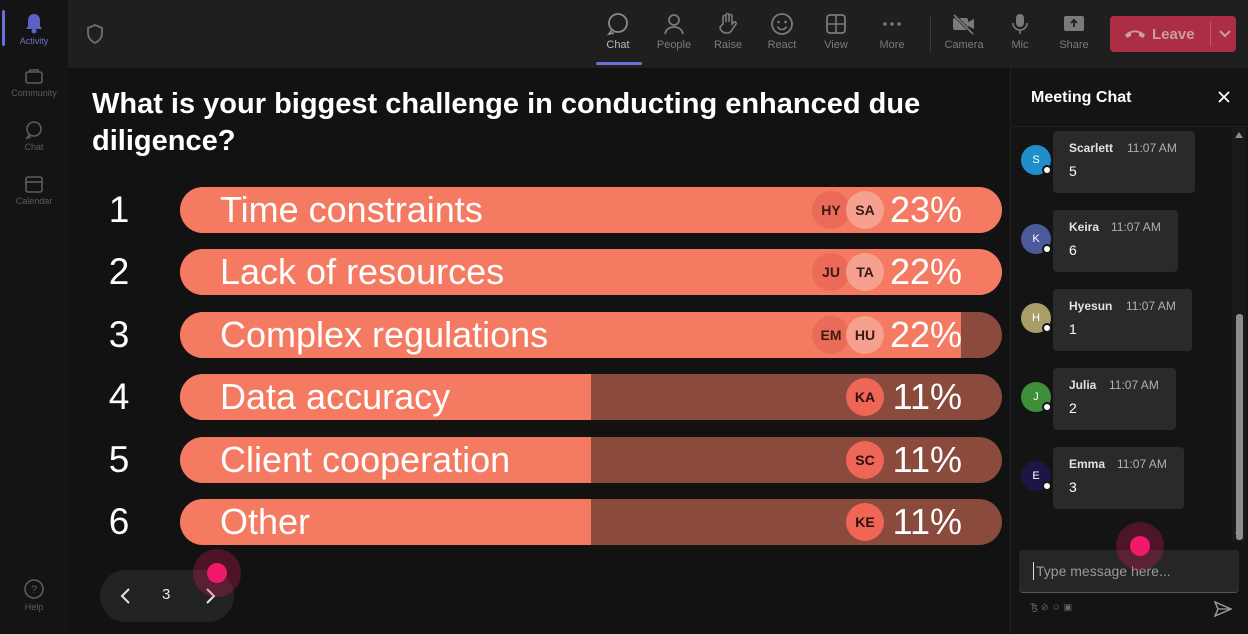 The width and height of the screenshot is (1248, 634). Describe the element at coordinates (1073, 171) in the screenshot. I see `message-text: 5` at that location.